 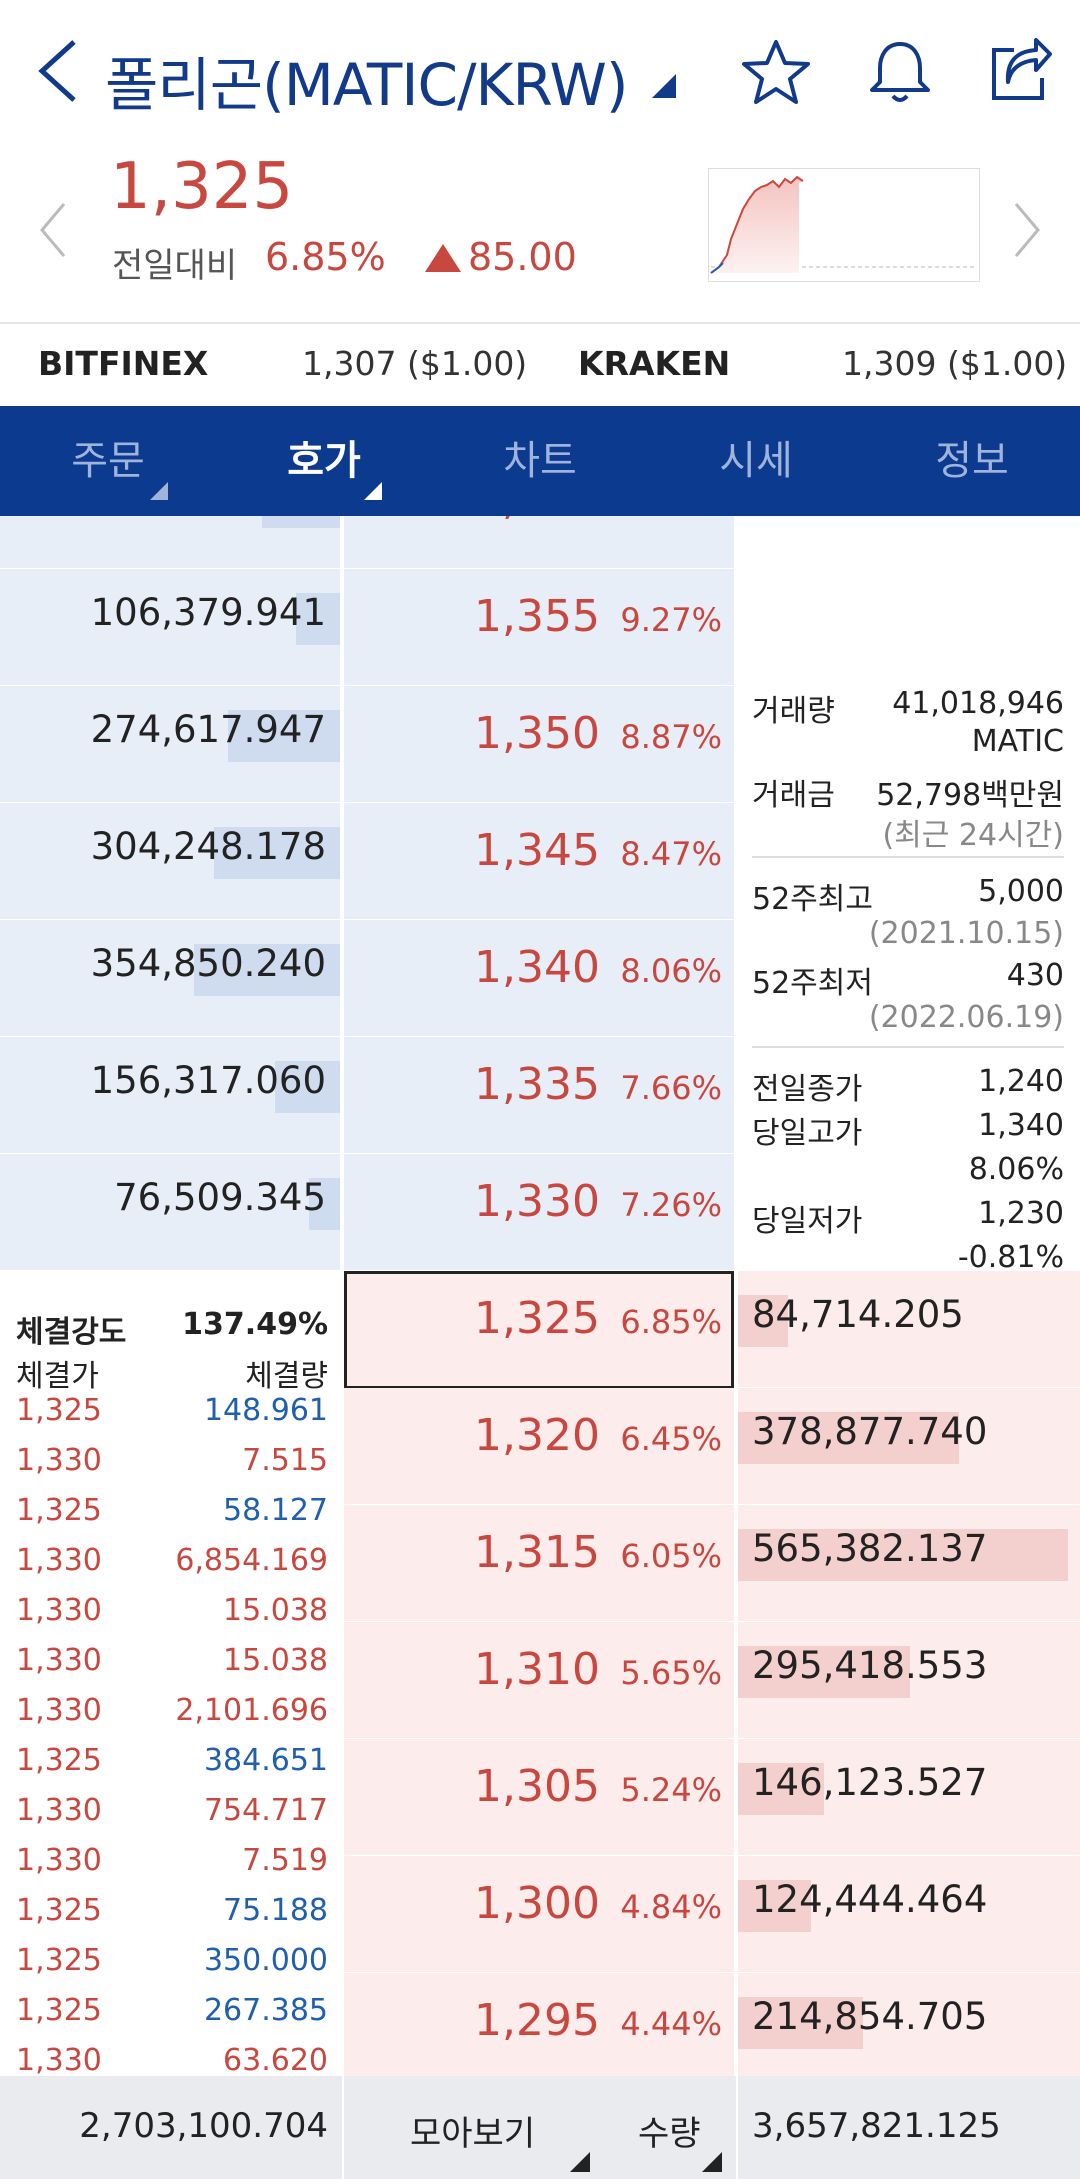 I want to click on ask-price-cell: 1,355 9.27%, so click(x=539, y=628).